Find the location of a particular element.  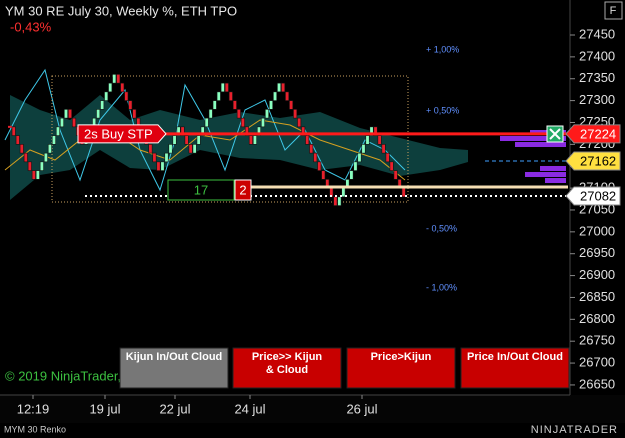

order-count-box is located at coordinates (243, 190).